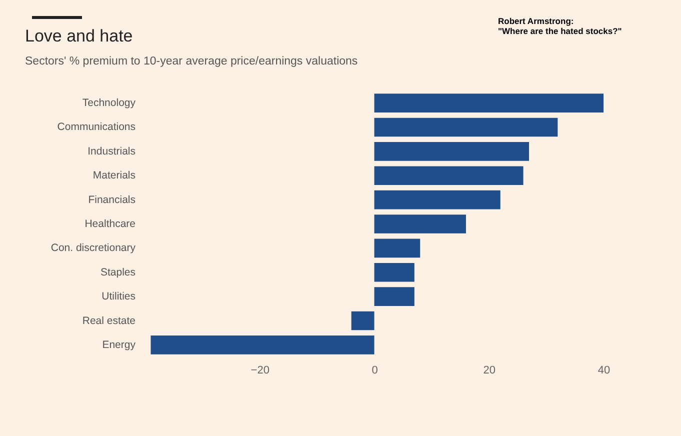 Image resolution: width=681 pixels, height=436 pixels. What do you see at coordinates (118, 272) in the screenshot?
I see `y-tick-label: Staples` at bounding box center [118, 272].